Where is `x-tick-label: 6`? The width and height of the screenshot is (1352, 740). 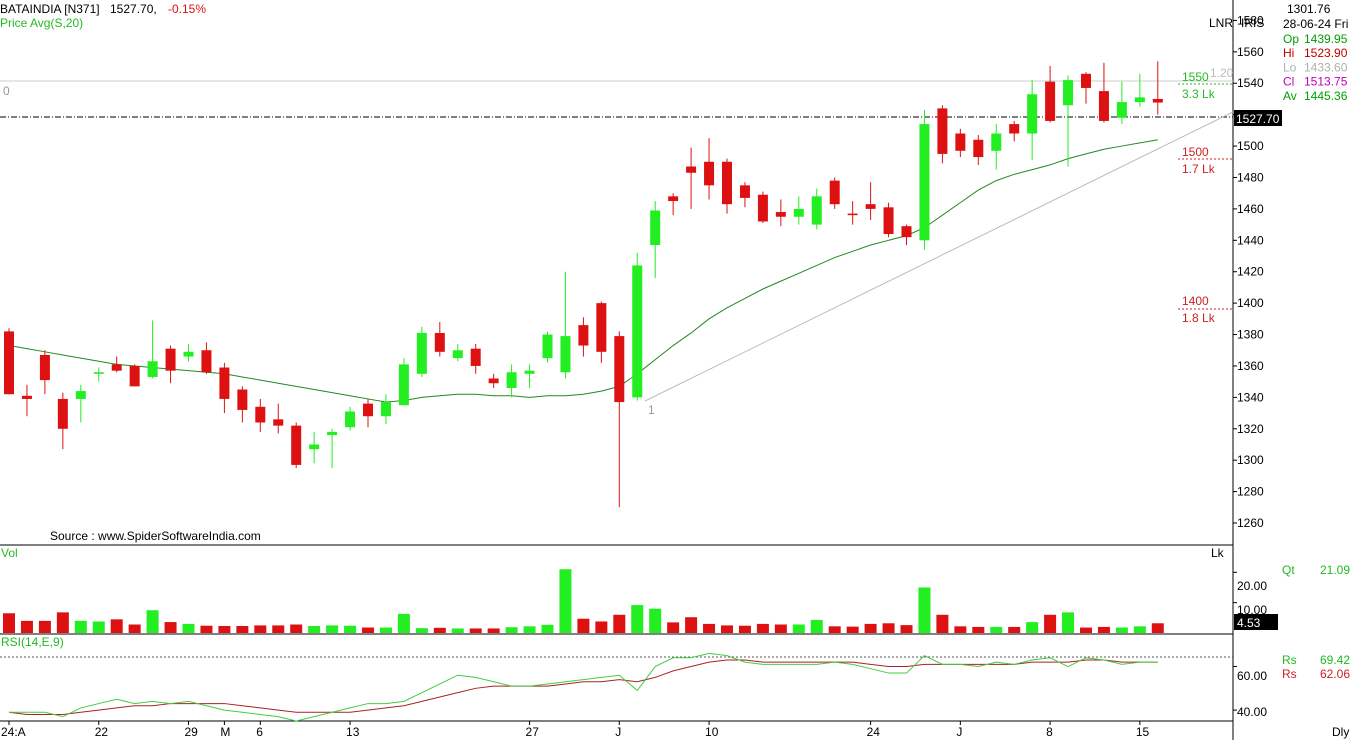 x-tick-label: 6 is located at coordinates (259, 732).